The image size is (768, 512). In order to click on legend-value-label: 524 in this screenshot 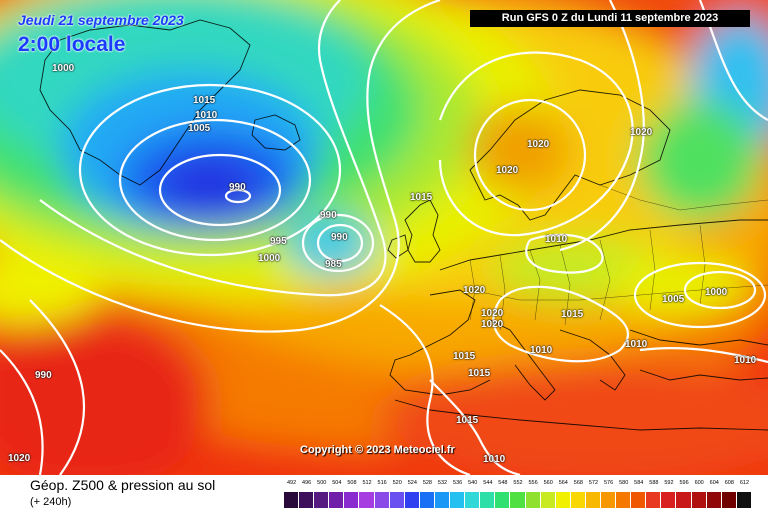, I will do `click(412, 483)`.